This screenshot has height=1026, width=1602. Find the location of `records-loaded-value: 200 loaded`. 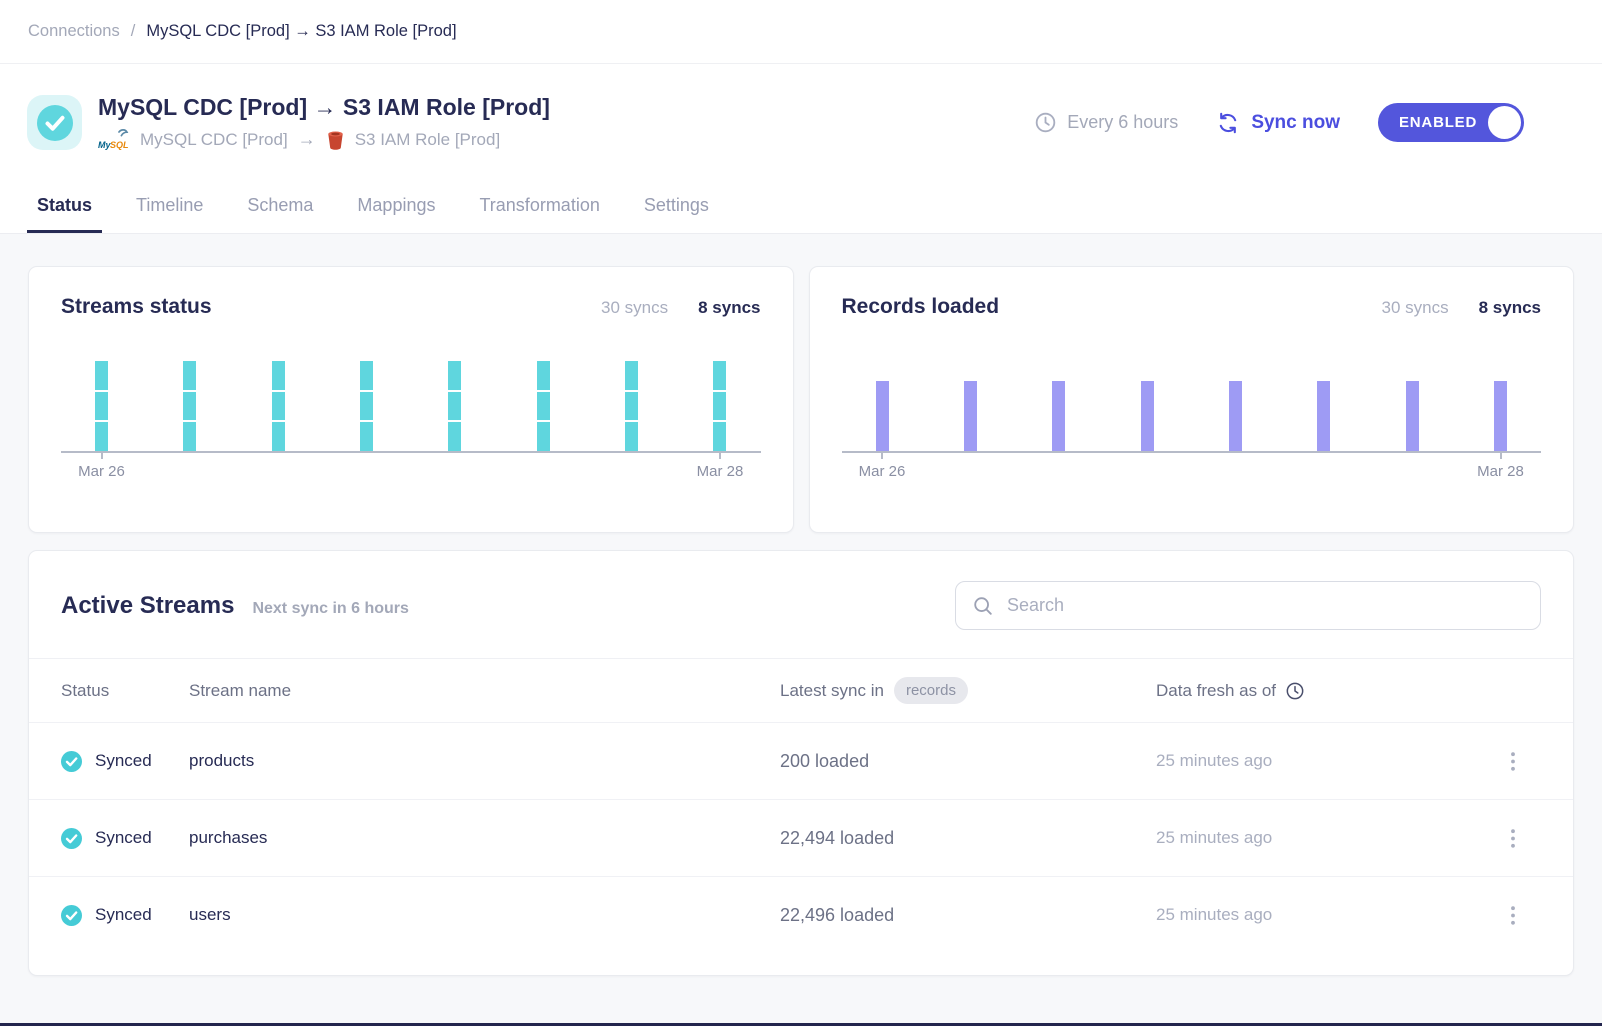

records-loaded-value: 200 loaded is located at coordinates (825, 760).